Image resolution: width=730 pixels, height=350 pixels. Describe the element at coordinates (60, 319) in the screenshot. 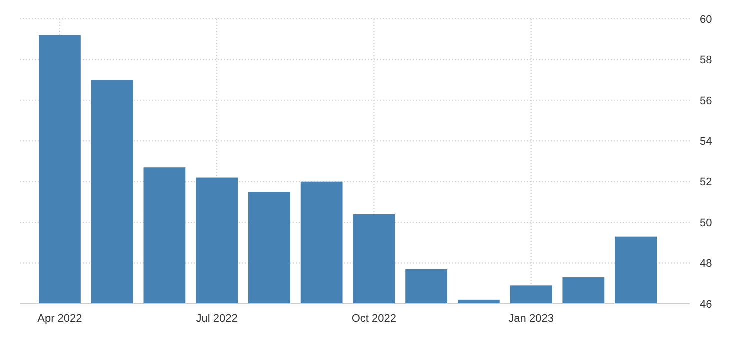

I see `x-tick-label: Apr 2022` at that location.